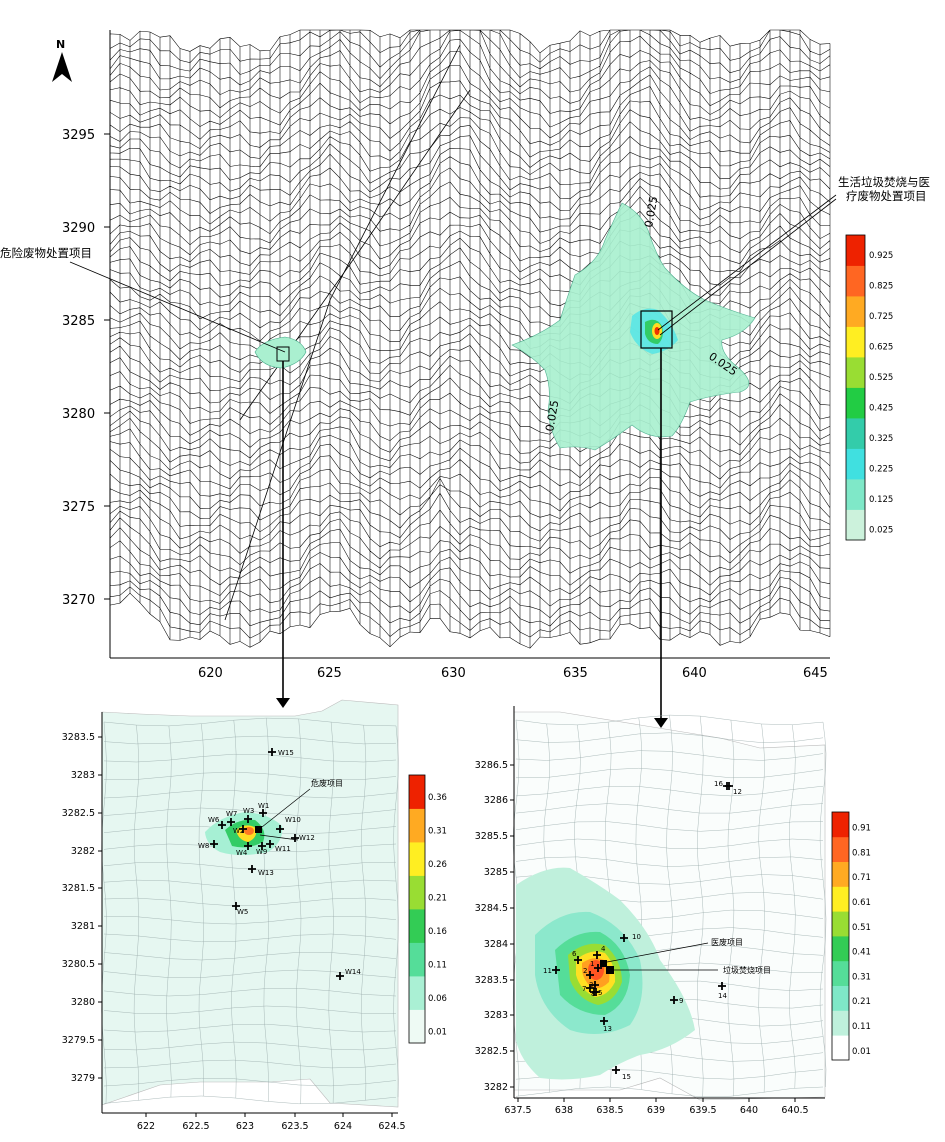 Image resolution: width=945 pixels, height=1142 pixels. What do you see at coordinates (348, 974) in the screenshot?
I see `receptor-marker: W14` at bounding box center [348, 974].